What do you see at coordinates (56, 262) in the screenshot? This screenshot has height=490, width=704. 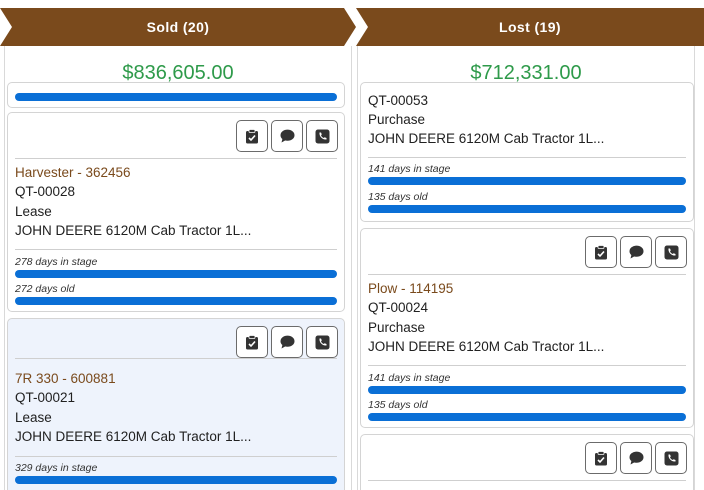 I see `days-in-stage: 278 days in stage` at bounding box center [56, 262].